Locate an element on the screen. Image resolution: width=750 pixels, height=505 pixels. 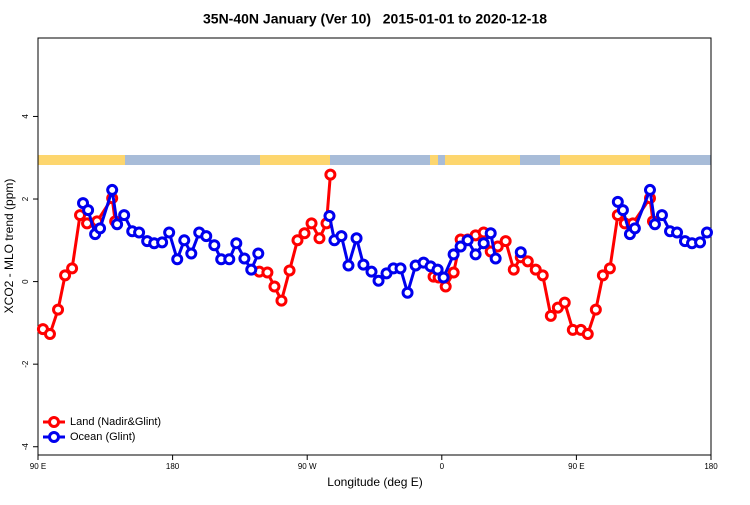
y-tick-label: -2 is located at coordinates (25, 364).